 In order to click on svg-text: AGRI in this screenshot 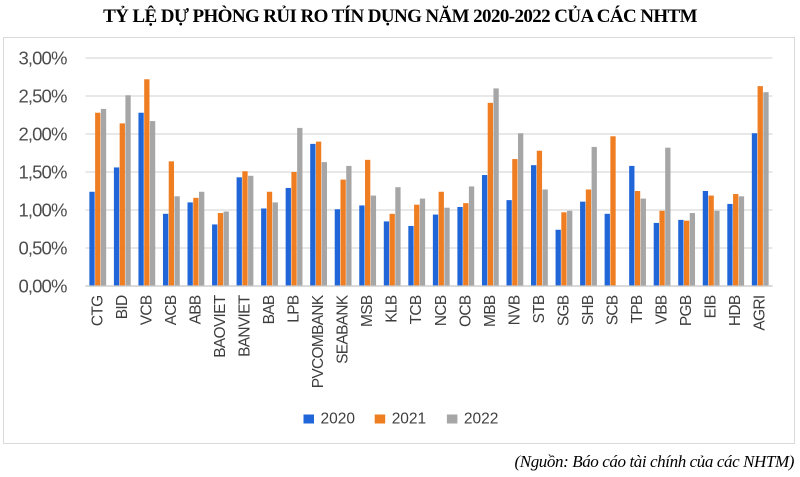, I will do `click(760, 313)`.